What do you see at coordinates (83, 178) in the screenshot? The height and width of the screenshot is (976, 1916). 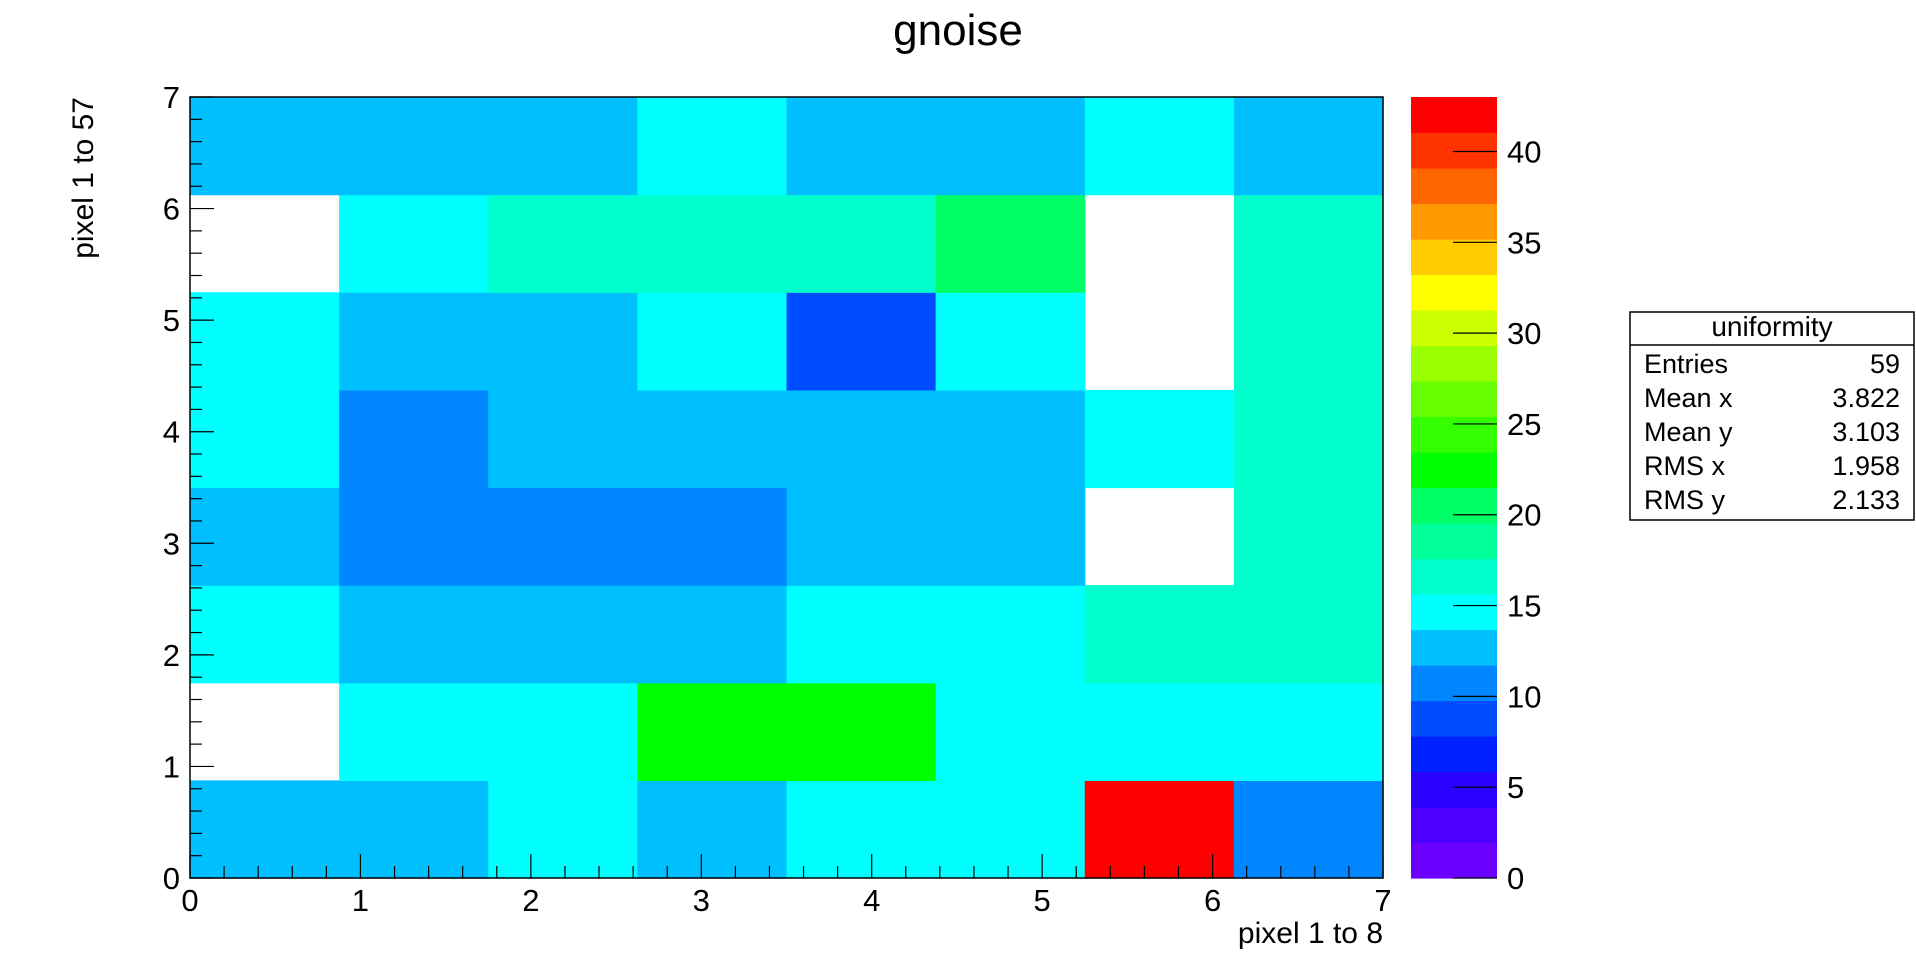 I see `y-axis-label: pixel 1 to 57` at bounding box center [83, 178].